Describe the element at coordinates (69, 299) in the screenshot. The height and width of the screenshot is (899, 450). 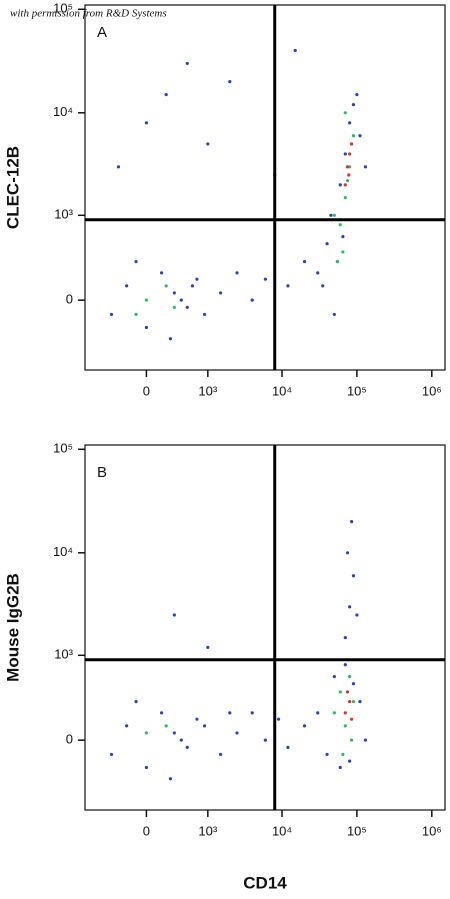
I see `y-tick-label: 0` at that location.